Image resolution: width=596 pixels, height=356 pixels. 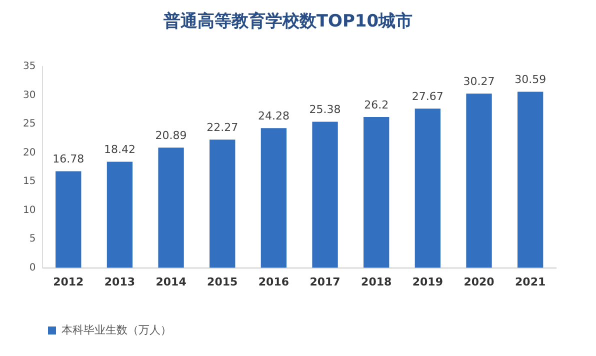 What do you see at coordinates (29, 210) in the screenshot?
I see `y-tick-label: 10` at bounding box center [29, 210].